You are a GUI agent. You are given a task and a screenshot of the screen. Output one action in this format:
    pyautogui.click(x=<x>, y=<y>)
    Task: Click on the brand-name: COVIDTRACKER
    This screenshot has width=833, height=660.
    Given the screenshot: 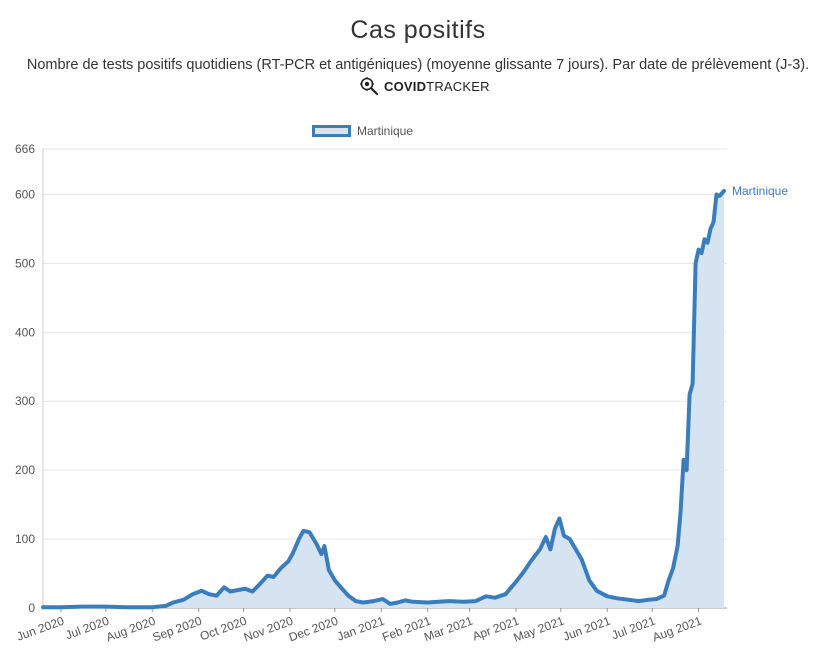 What is the action you would take?
    pyautogui.click(x=437, y=86)
    